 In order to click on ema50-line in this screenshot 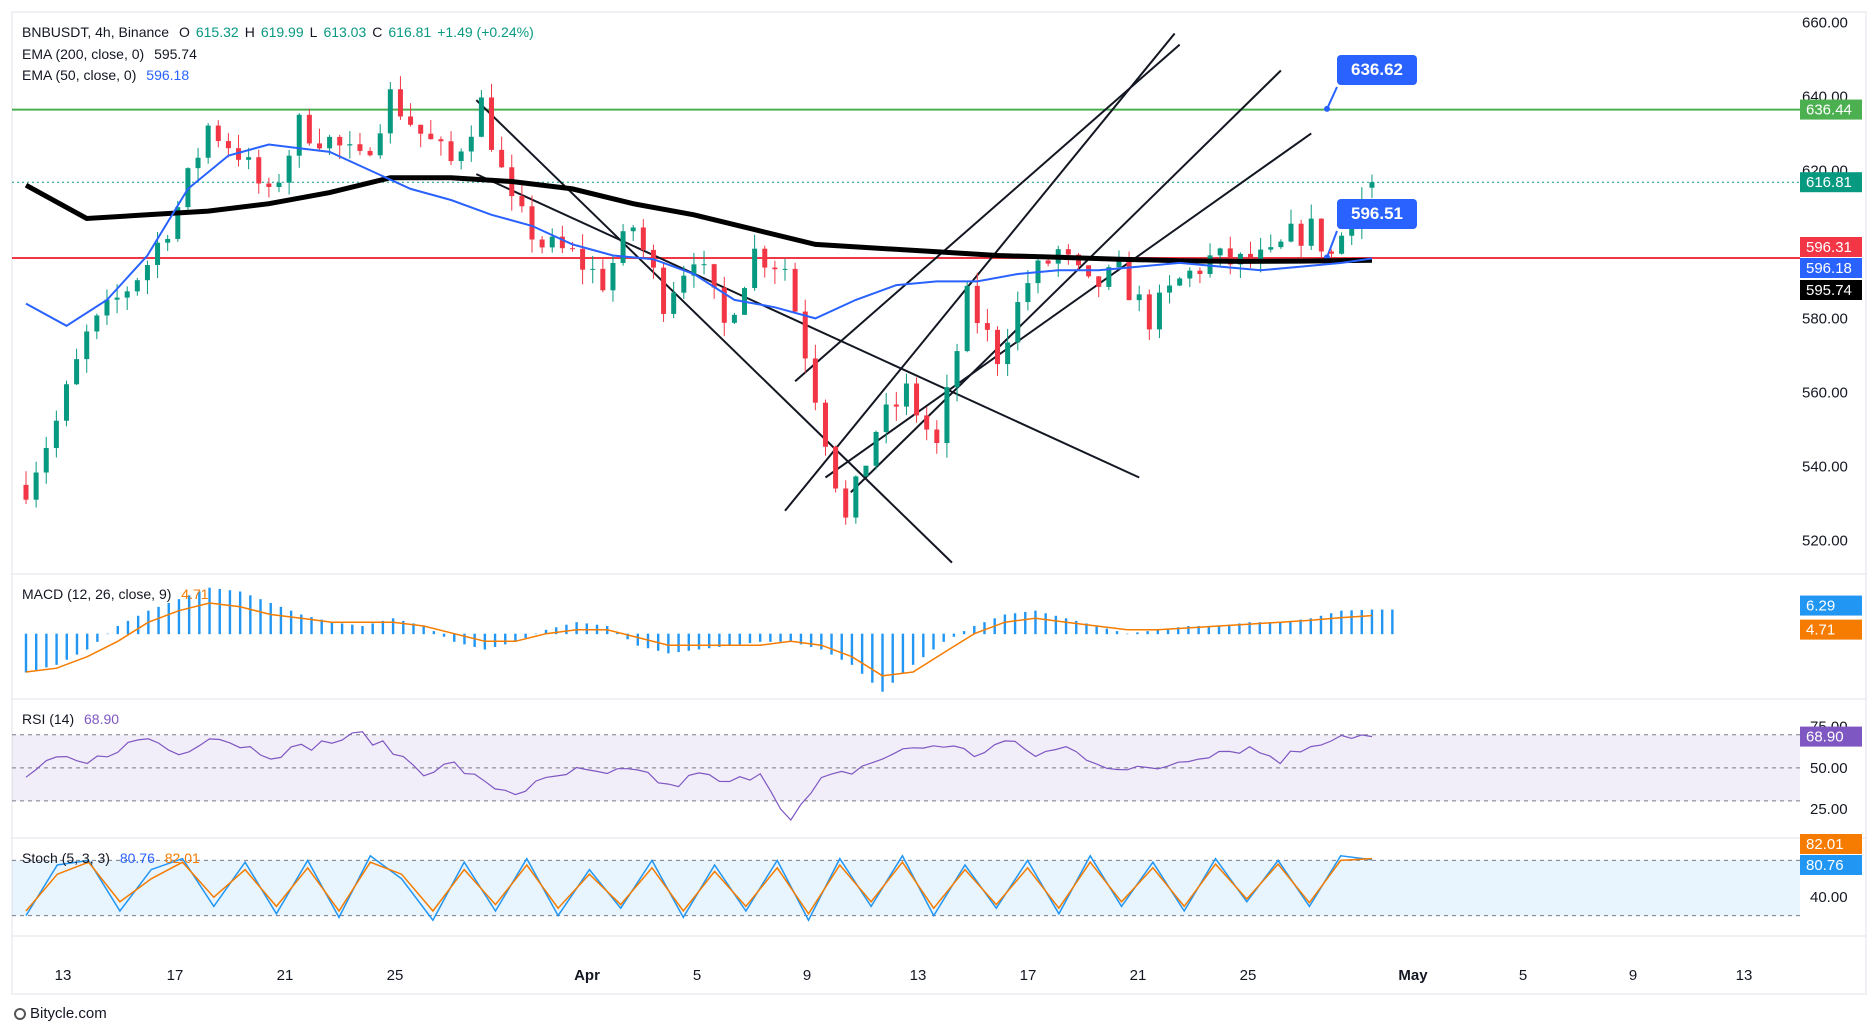, I will do `click(699, 235)`.